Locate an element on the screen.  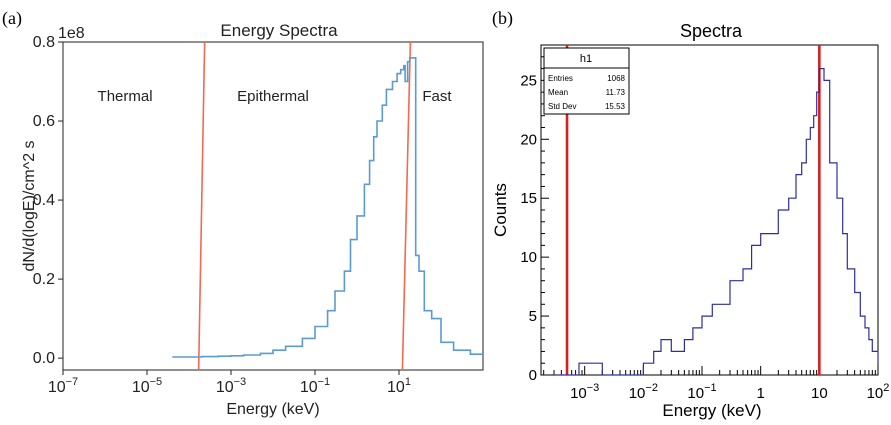
panel-a-y-tick-label: 0.8 is located at coordinates (44, 42).